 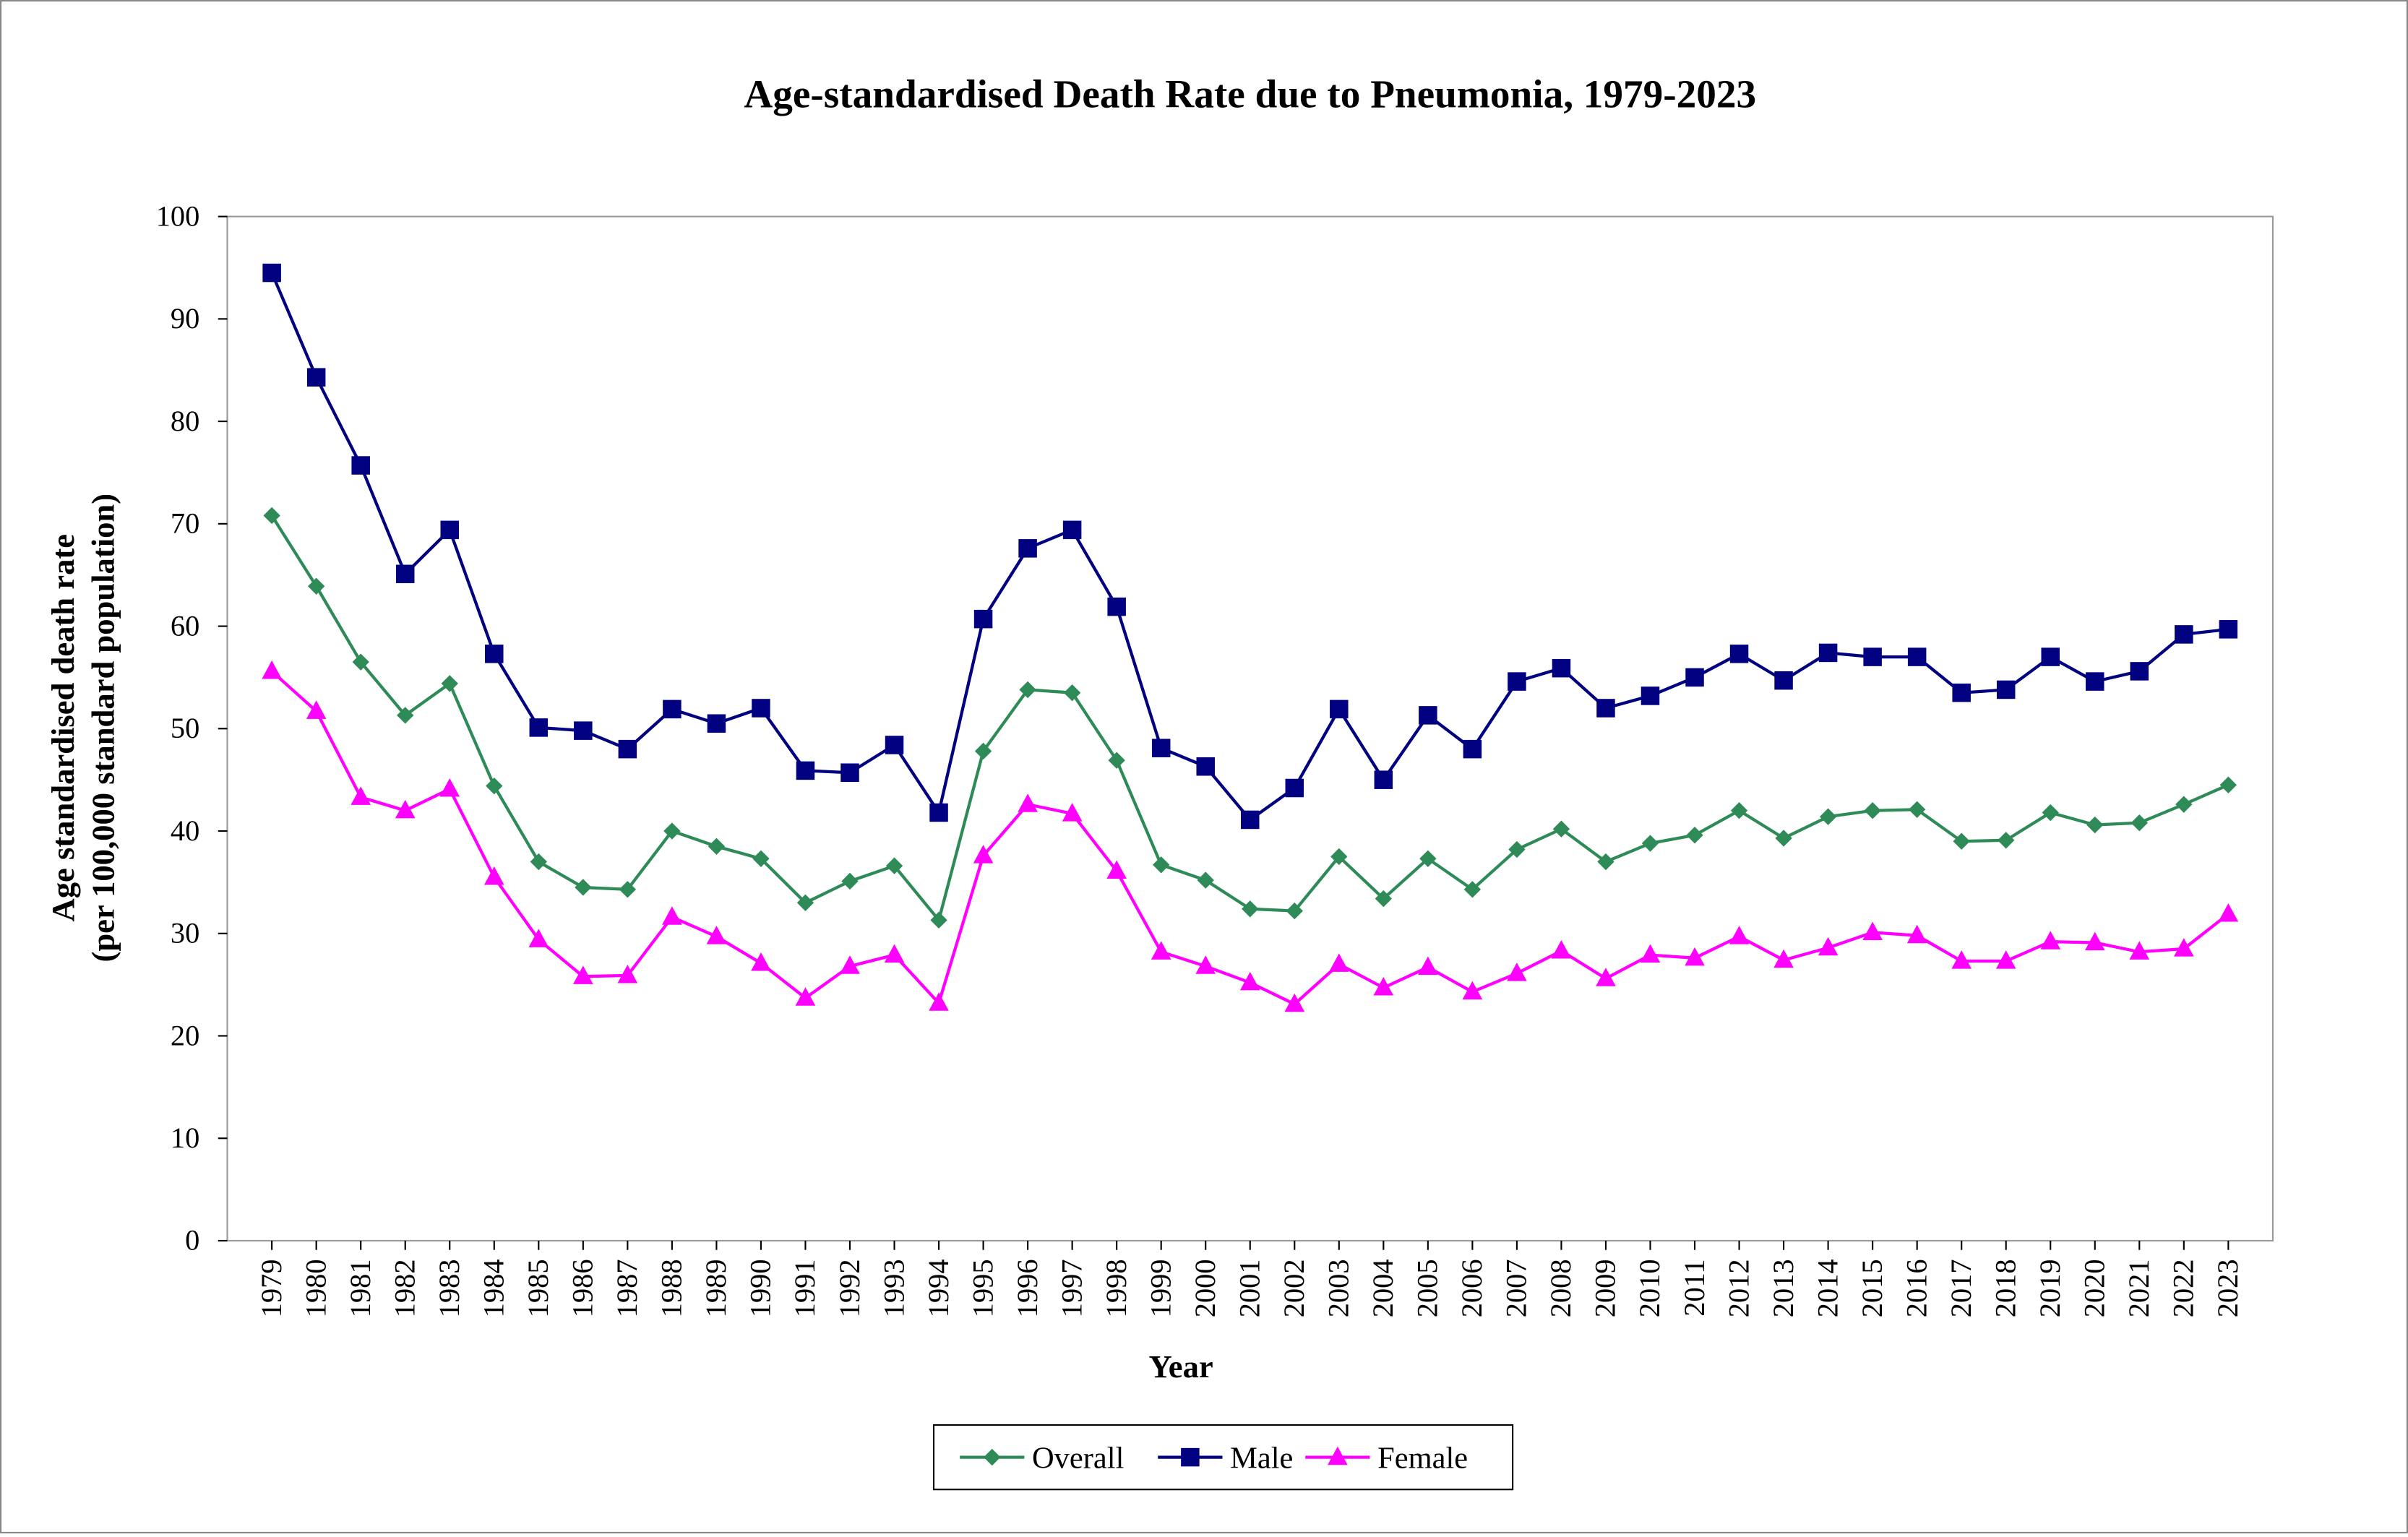 What do you see at coordinates (1294, 1288) in the screenshot?
I see `x-tick-label: 2002` at bounding box center [1294, 1288].